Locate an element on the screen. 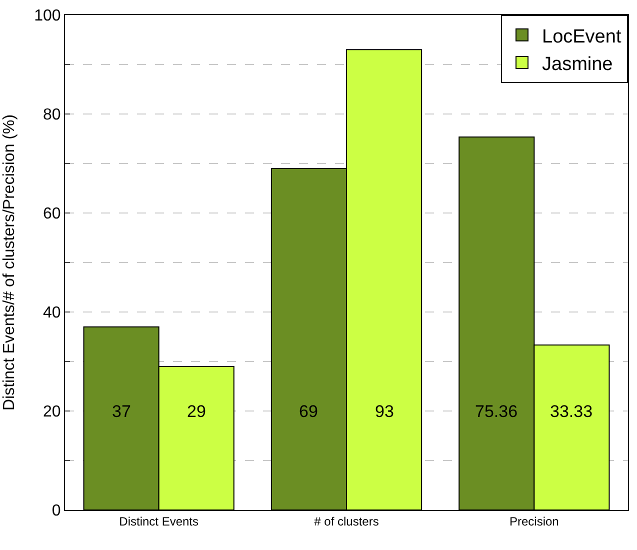  data-label: 75.36 is located at coordinates (496, 411).